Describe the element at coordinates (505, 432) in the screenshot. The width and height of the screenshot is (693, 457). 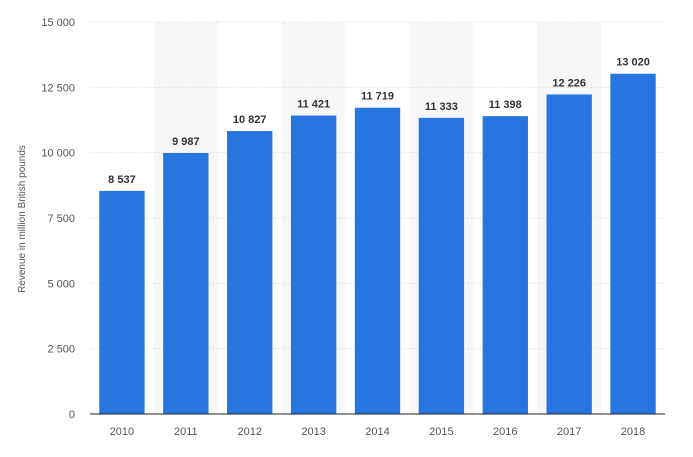
I see `x-tick-label: 2016` at that location.